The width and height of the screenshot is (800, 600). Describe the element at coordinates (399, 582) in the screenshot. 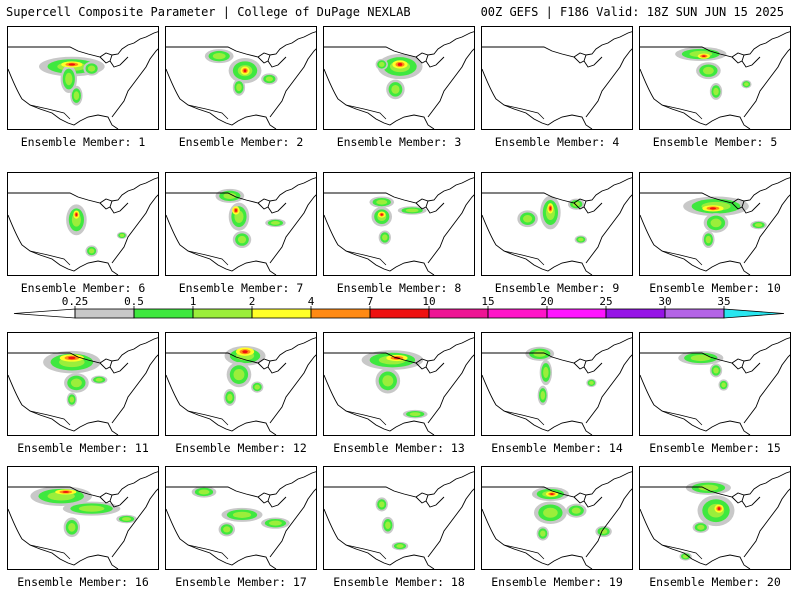

I see `ensemble-member-label: Ensemble Member: 18` at that location.